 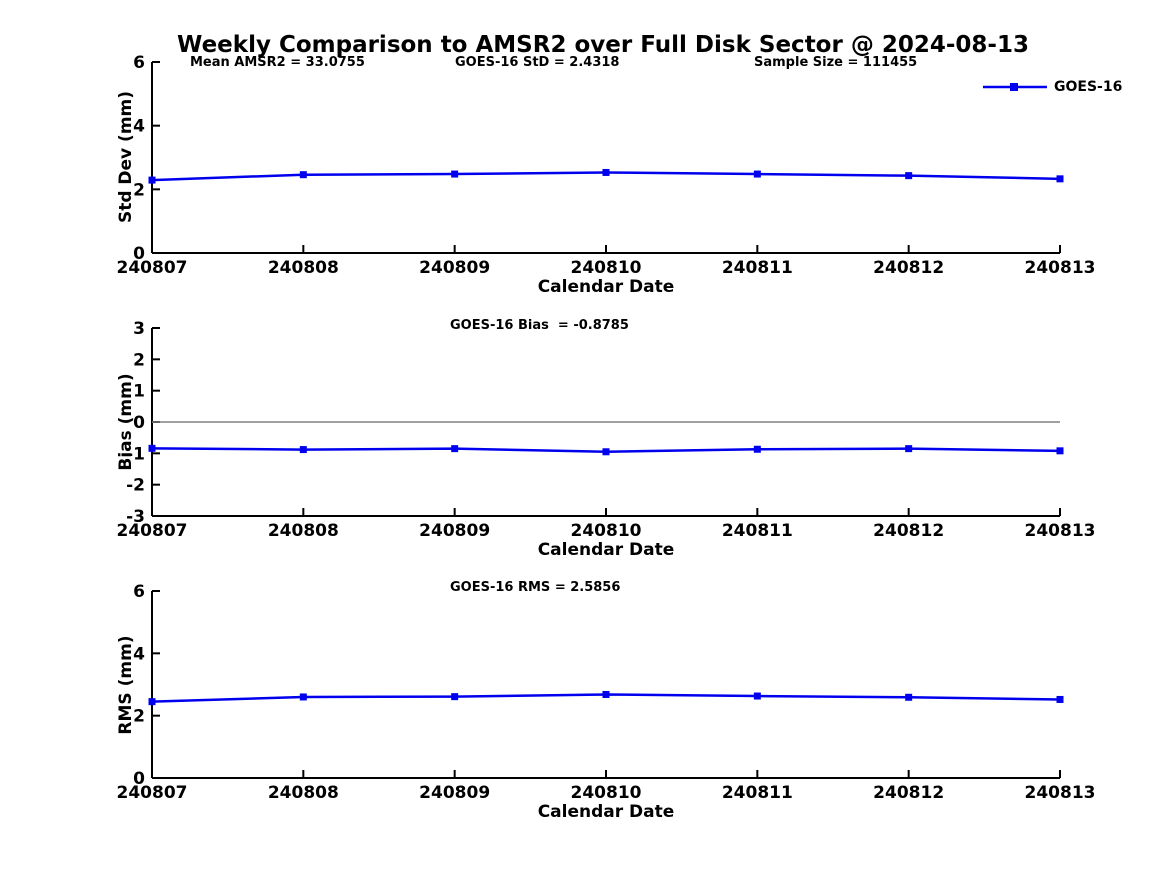 I want to click on svg-text: -1, so click(x=135, y=454).